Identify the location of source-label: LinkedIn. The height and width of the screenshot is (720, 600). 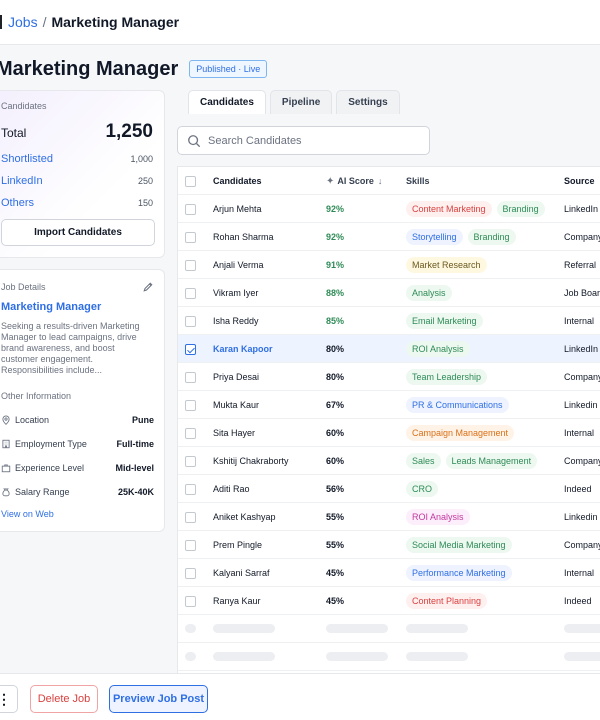
(22, 181).